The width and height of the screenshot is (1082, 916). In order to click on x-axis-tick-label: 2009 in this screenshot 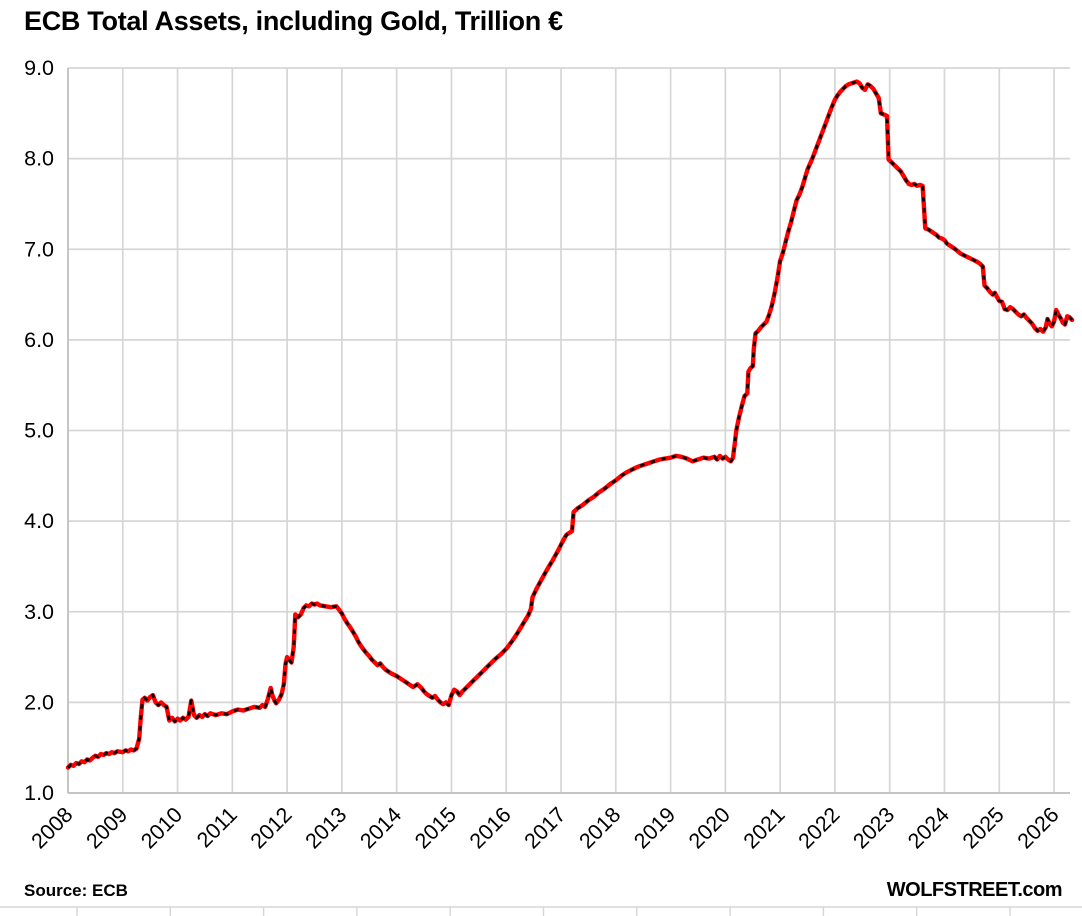, I will do `click(107, 828)`.